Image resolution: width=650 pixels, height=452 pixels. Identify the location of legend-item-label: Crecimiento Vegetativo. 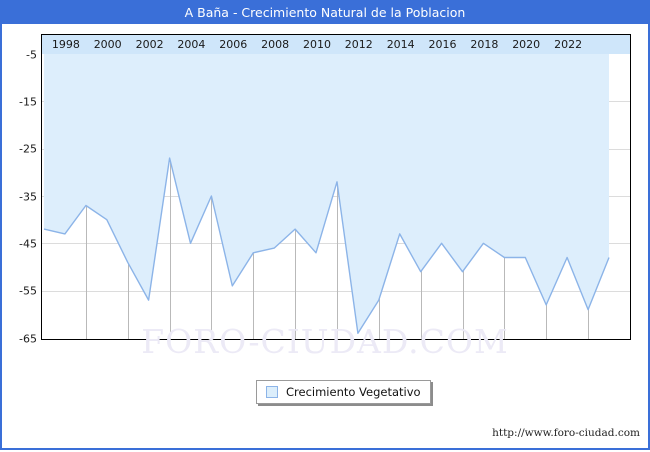
(353, 392).